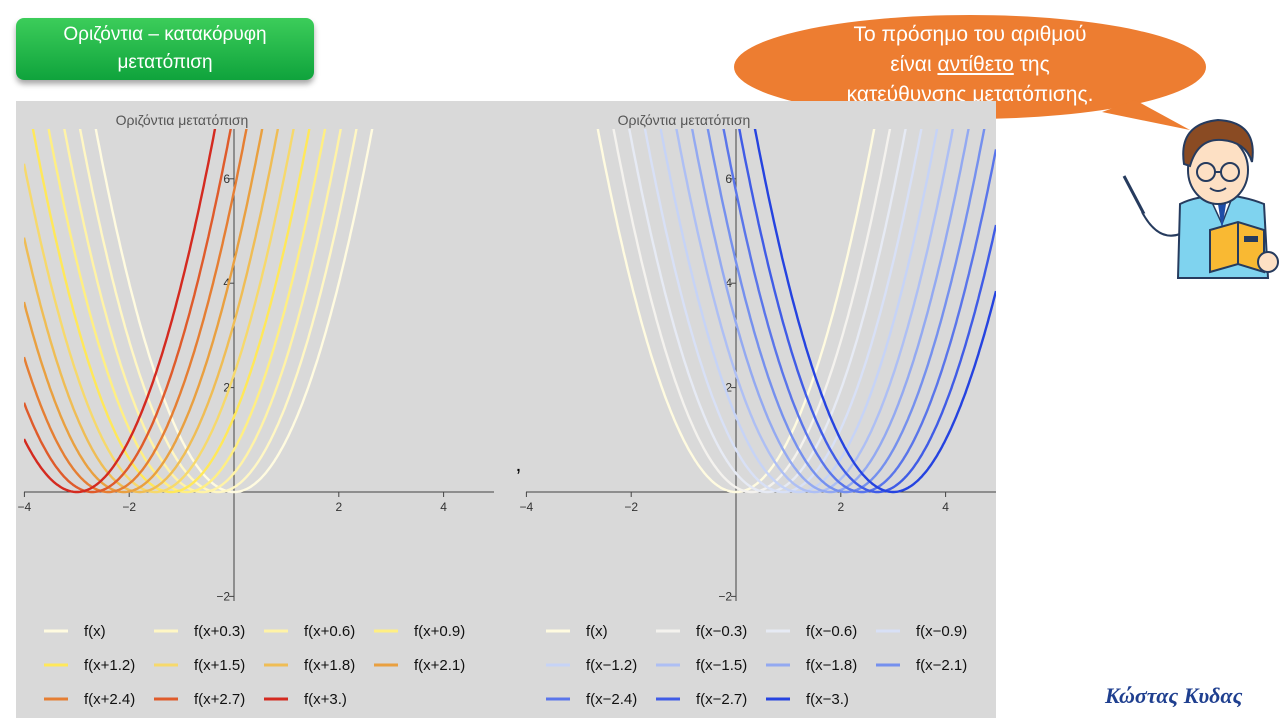 This screenshot has height=720, width=1280. What do you see at coordinates (1200, 198) in the screenshot?
I see `teacher-illustration` at bounding box center [1200, 198].